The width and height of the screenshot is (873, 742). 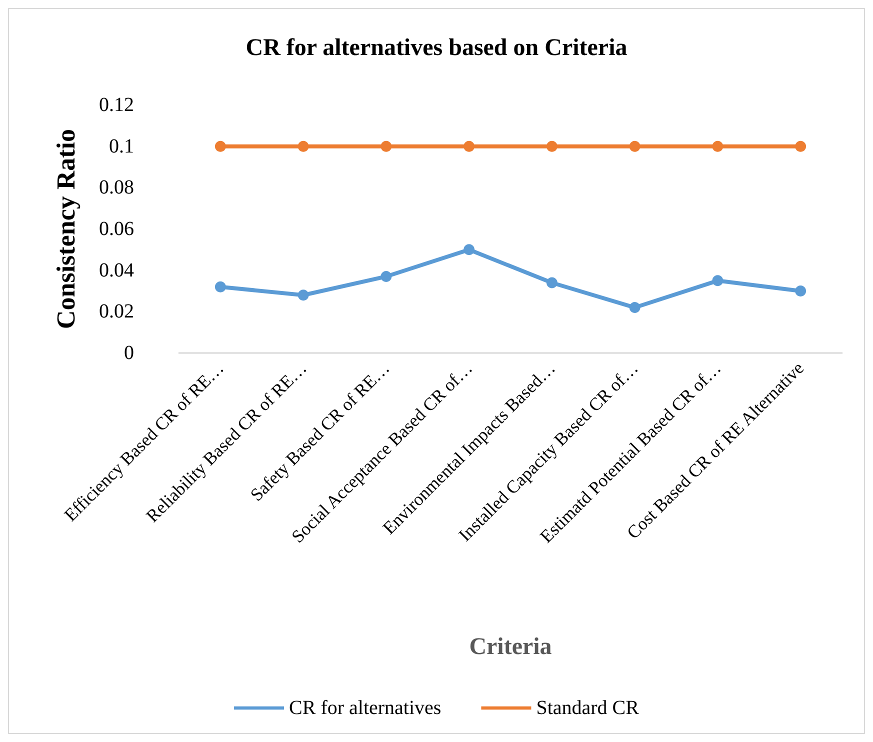 I want to click on y-tick-label: 0.1, so click(x=121, y=146).